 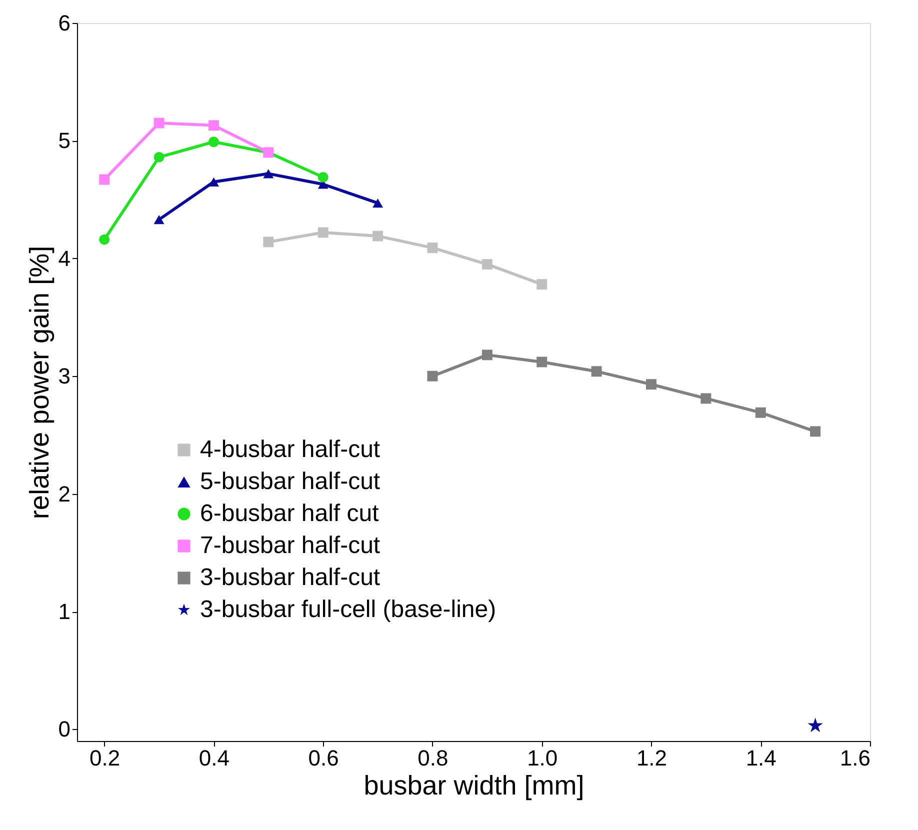 I want to click on x-tick-label: 1.4, so click(x=761, y=758).